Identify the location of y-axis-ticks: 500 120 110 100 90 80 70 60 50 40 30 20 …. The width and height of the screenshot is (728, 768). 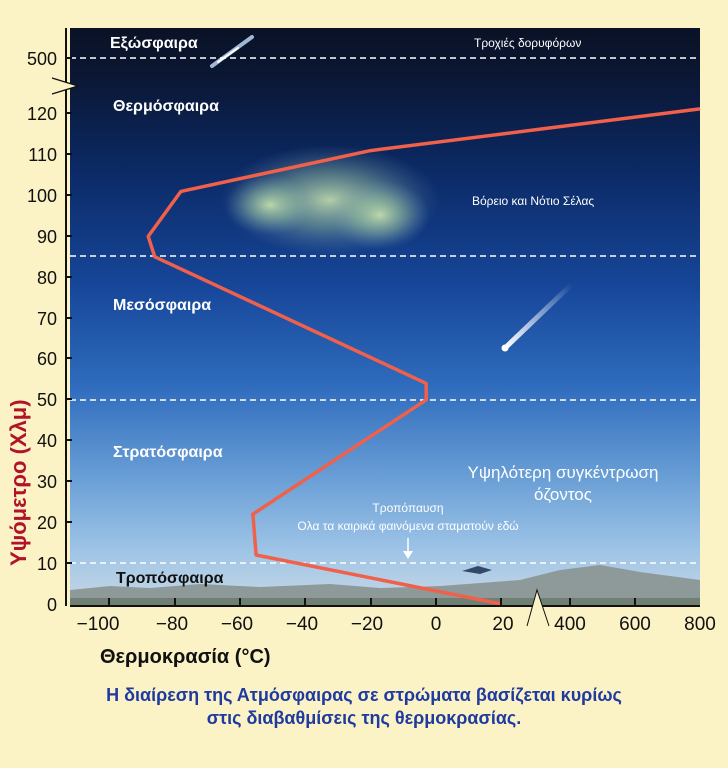
(42, 332).